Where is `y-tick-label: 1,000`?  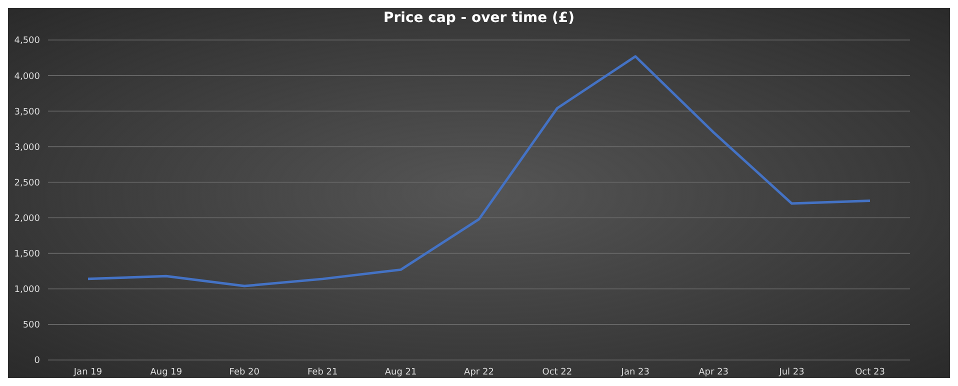
y-tick-label: 1,000 is located at coordinates (27, 290).